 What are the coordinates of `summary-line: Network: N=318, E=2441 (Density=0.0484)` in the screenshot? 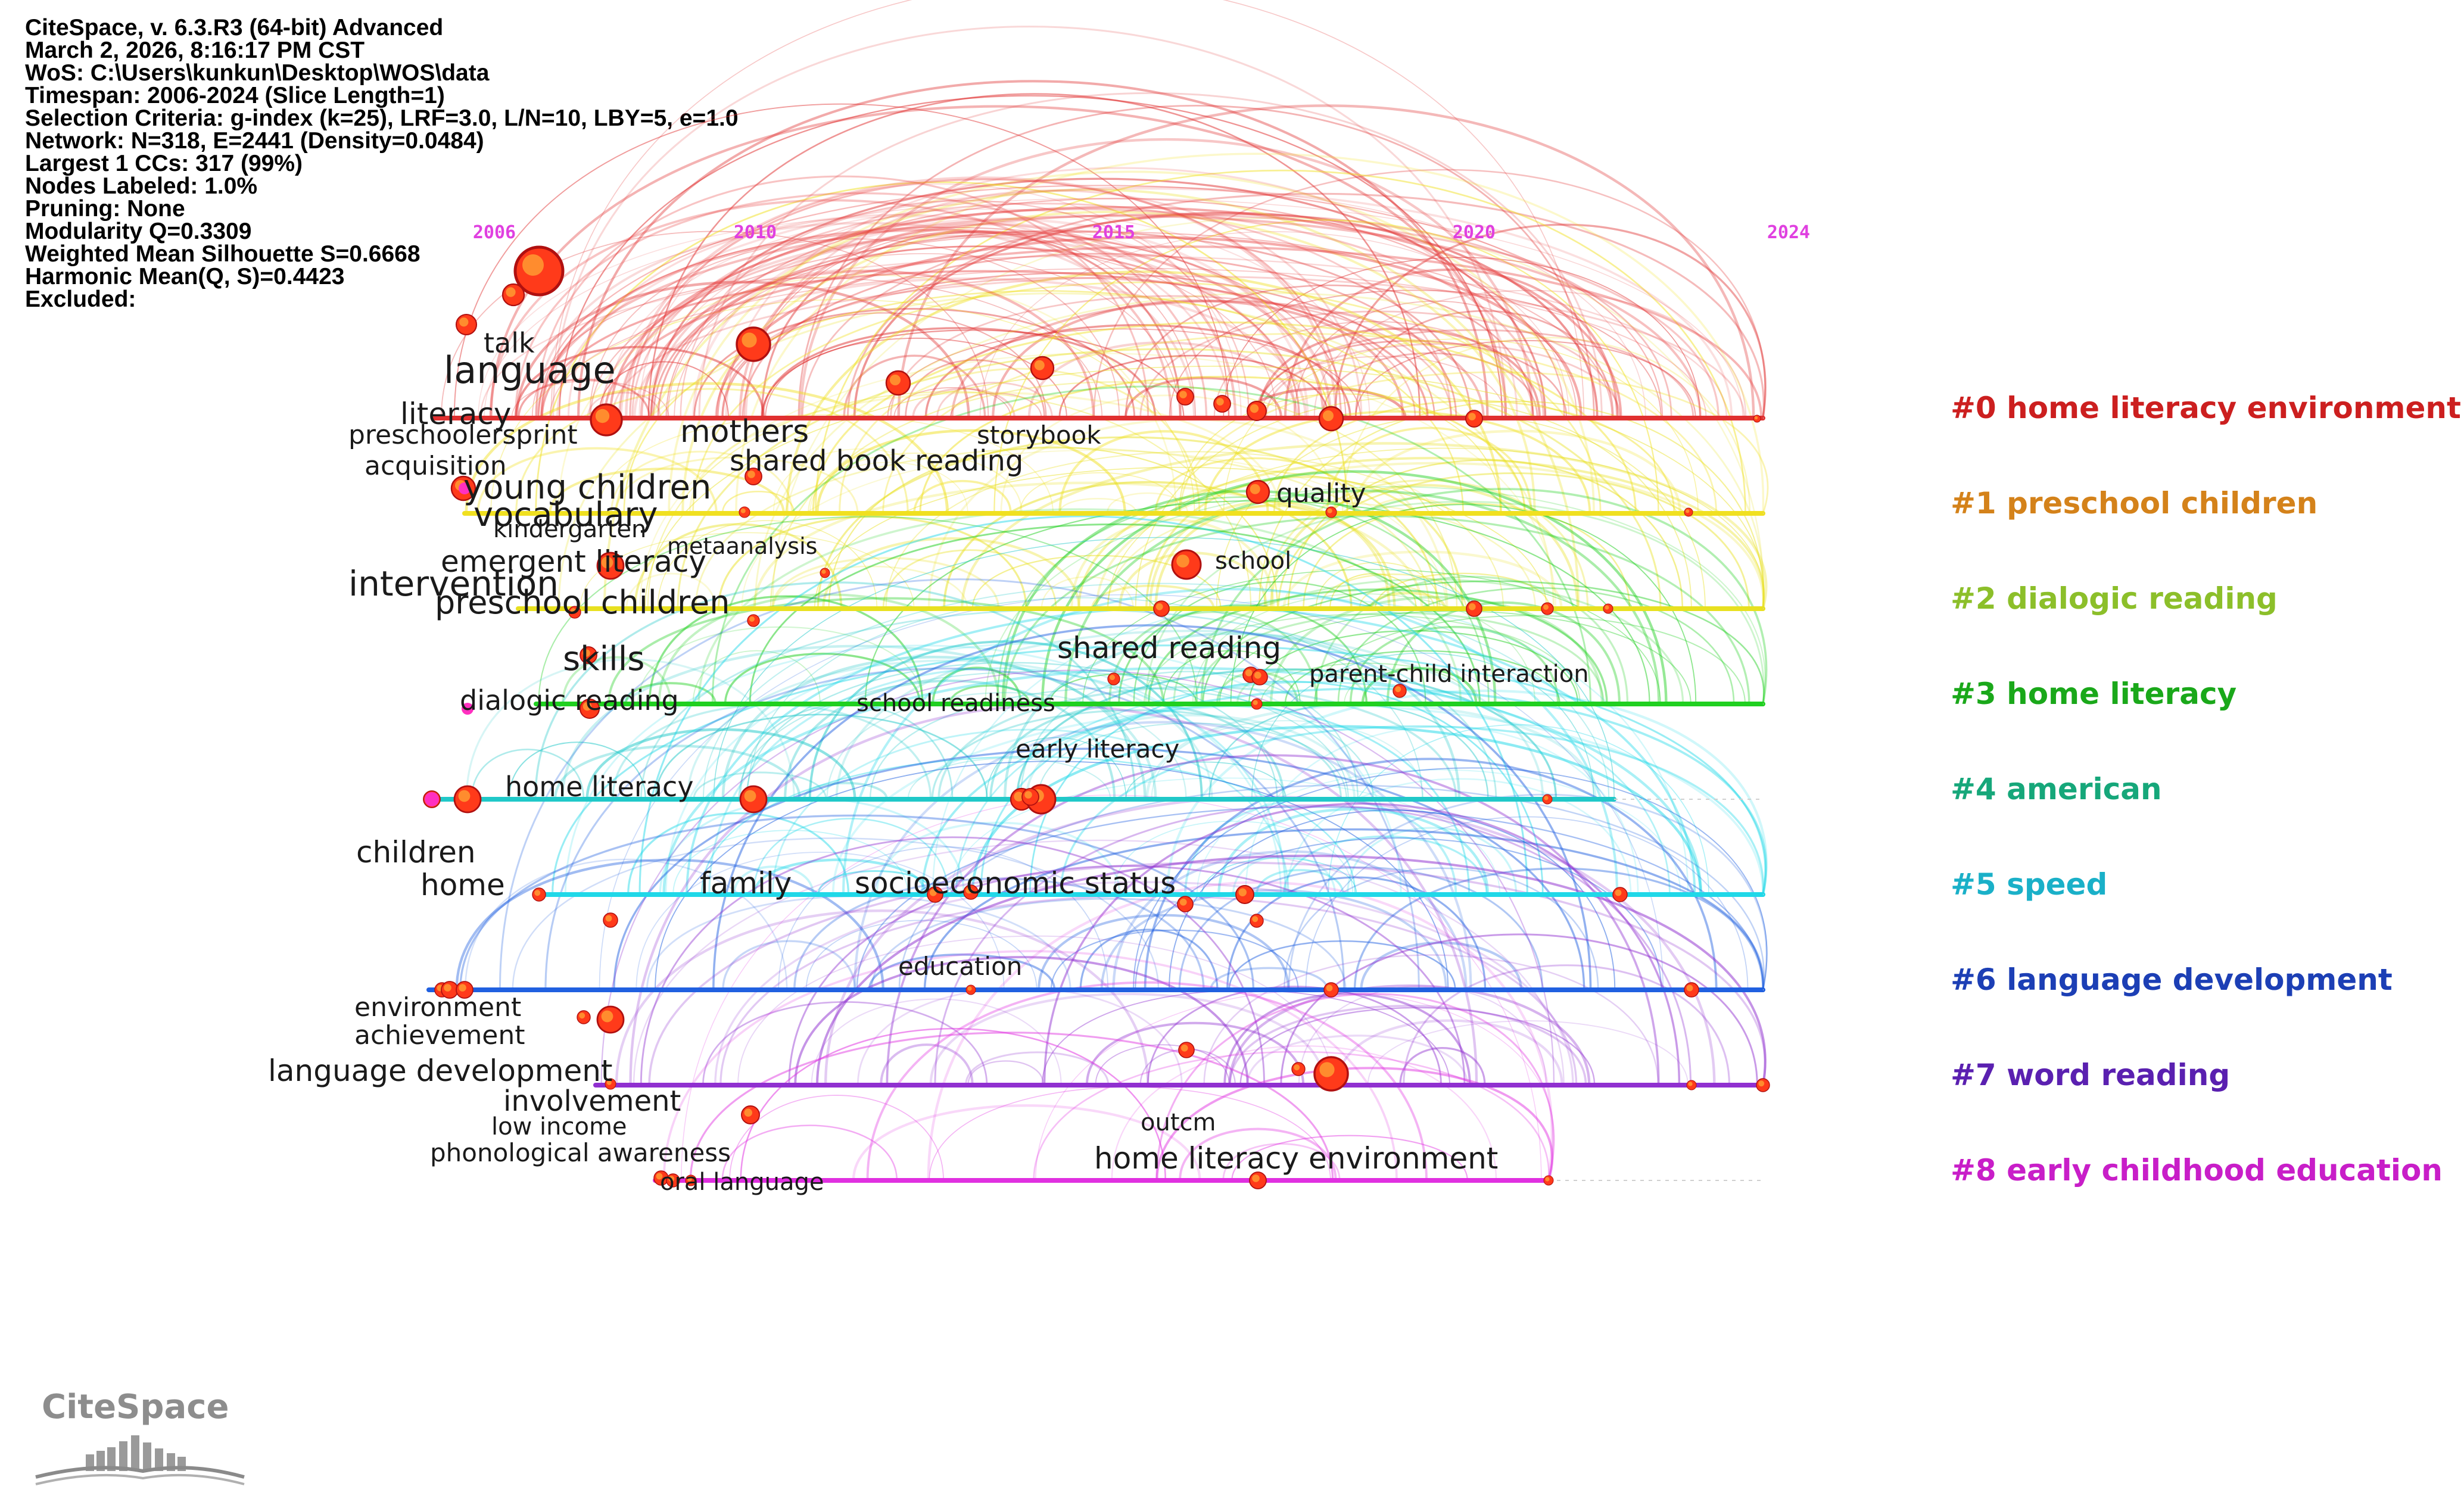 It's located at (254, 141).